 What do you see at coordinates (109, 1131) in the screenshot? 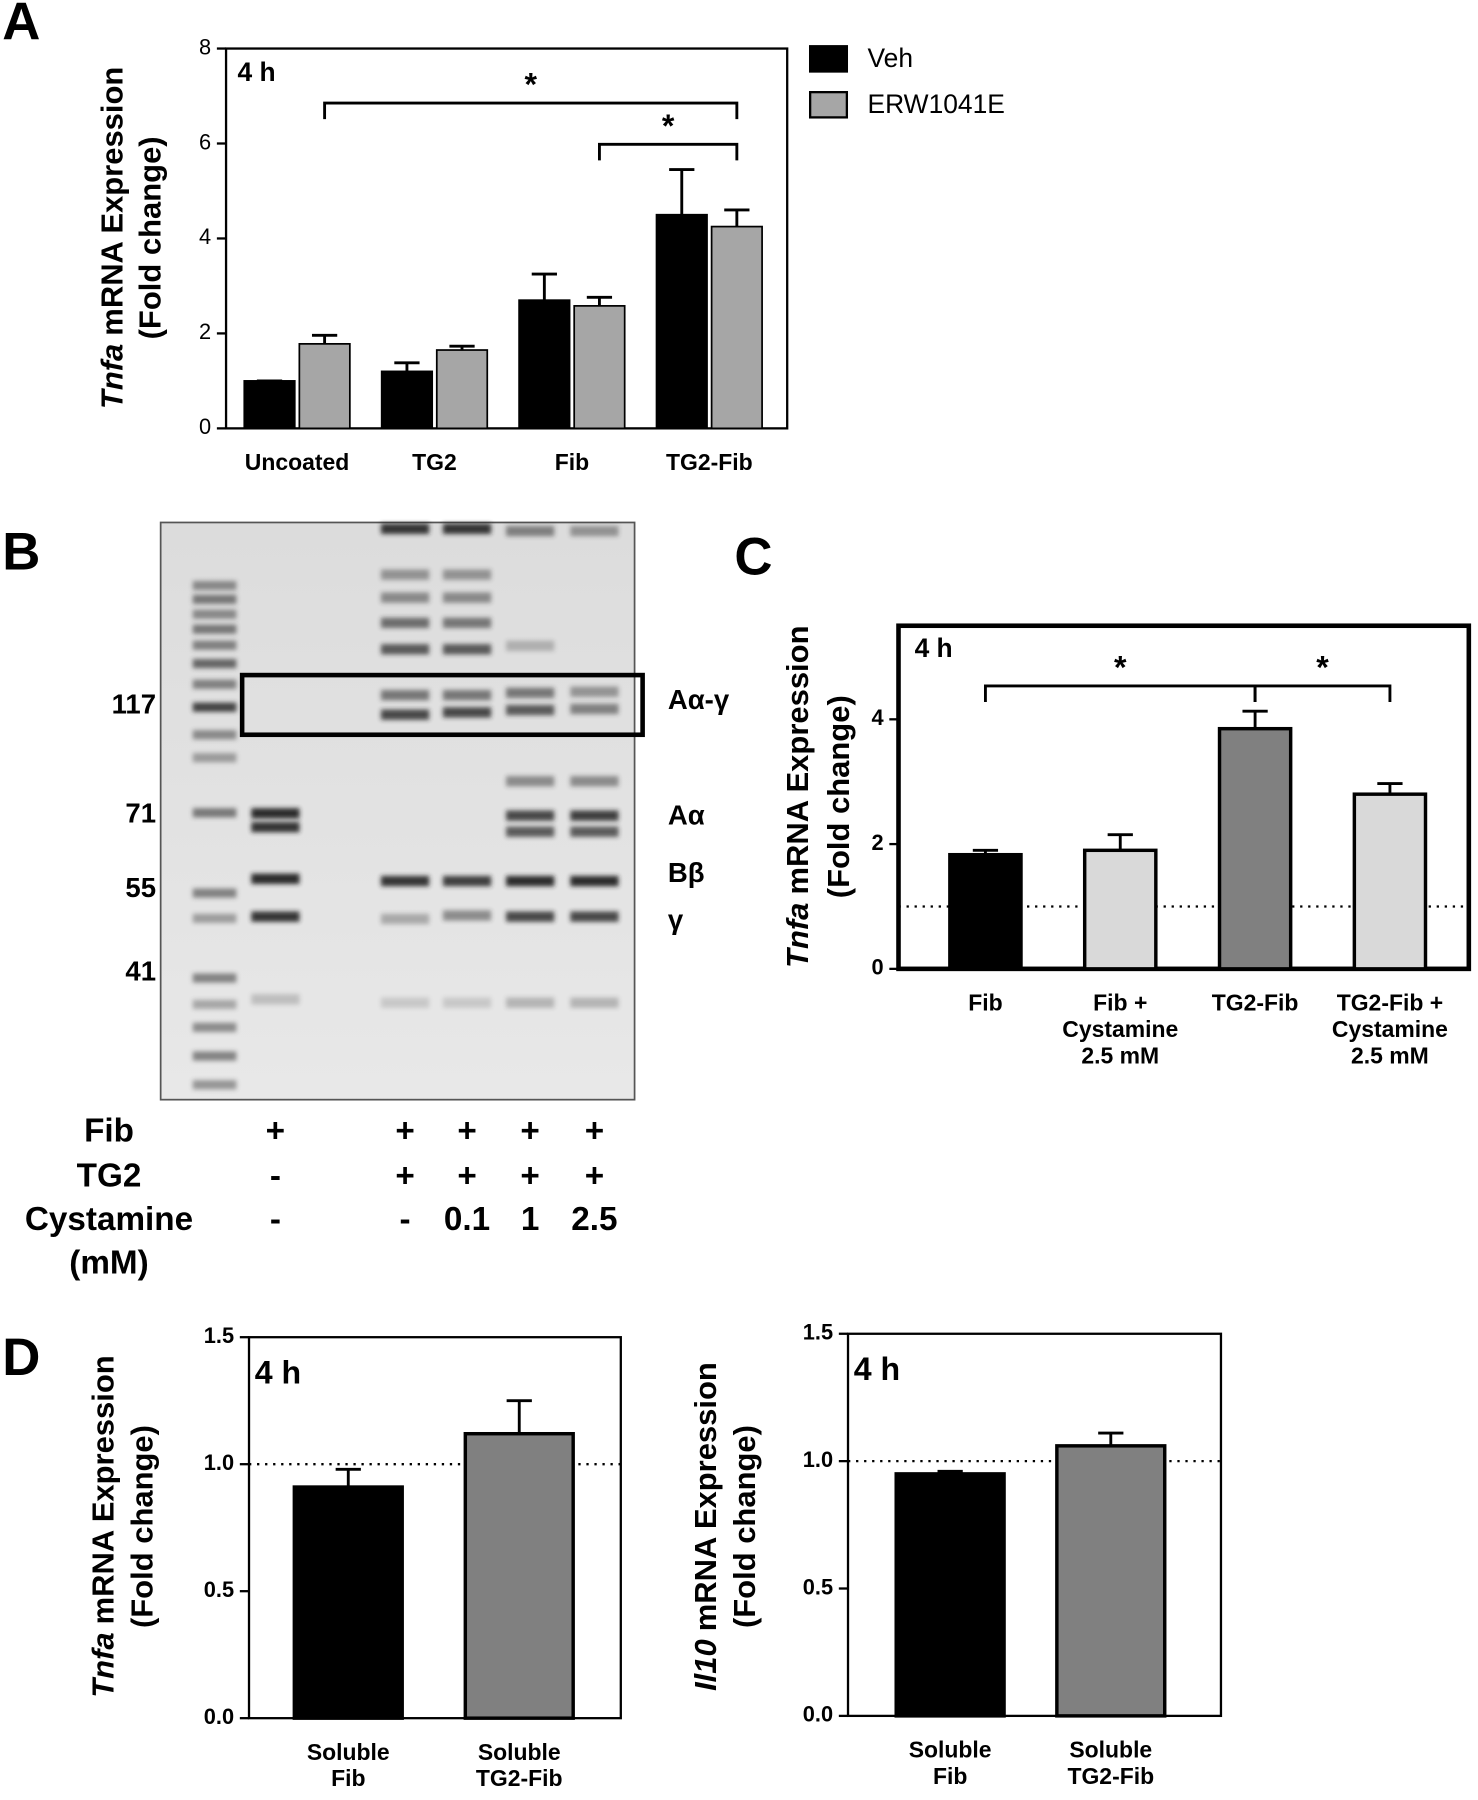
I see `condition-label: Fib` at bounding box center [109, 1131].